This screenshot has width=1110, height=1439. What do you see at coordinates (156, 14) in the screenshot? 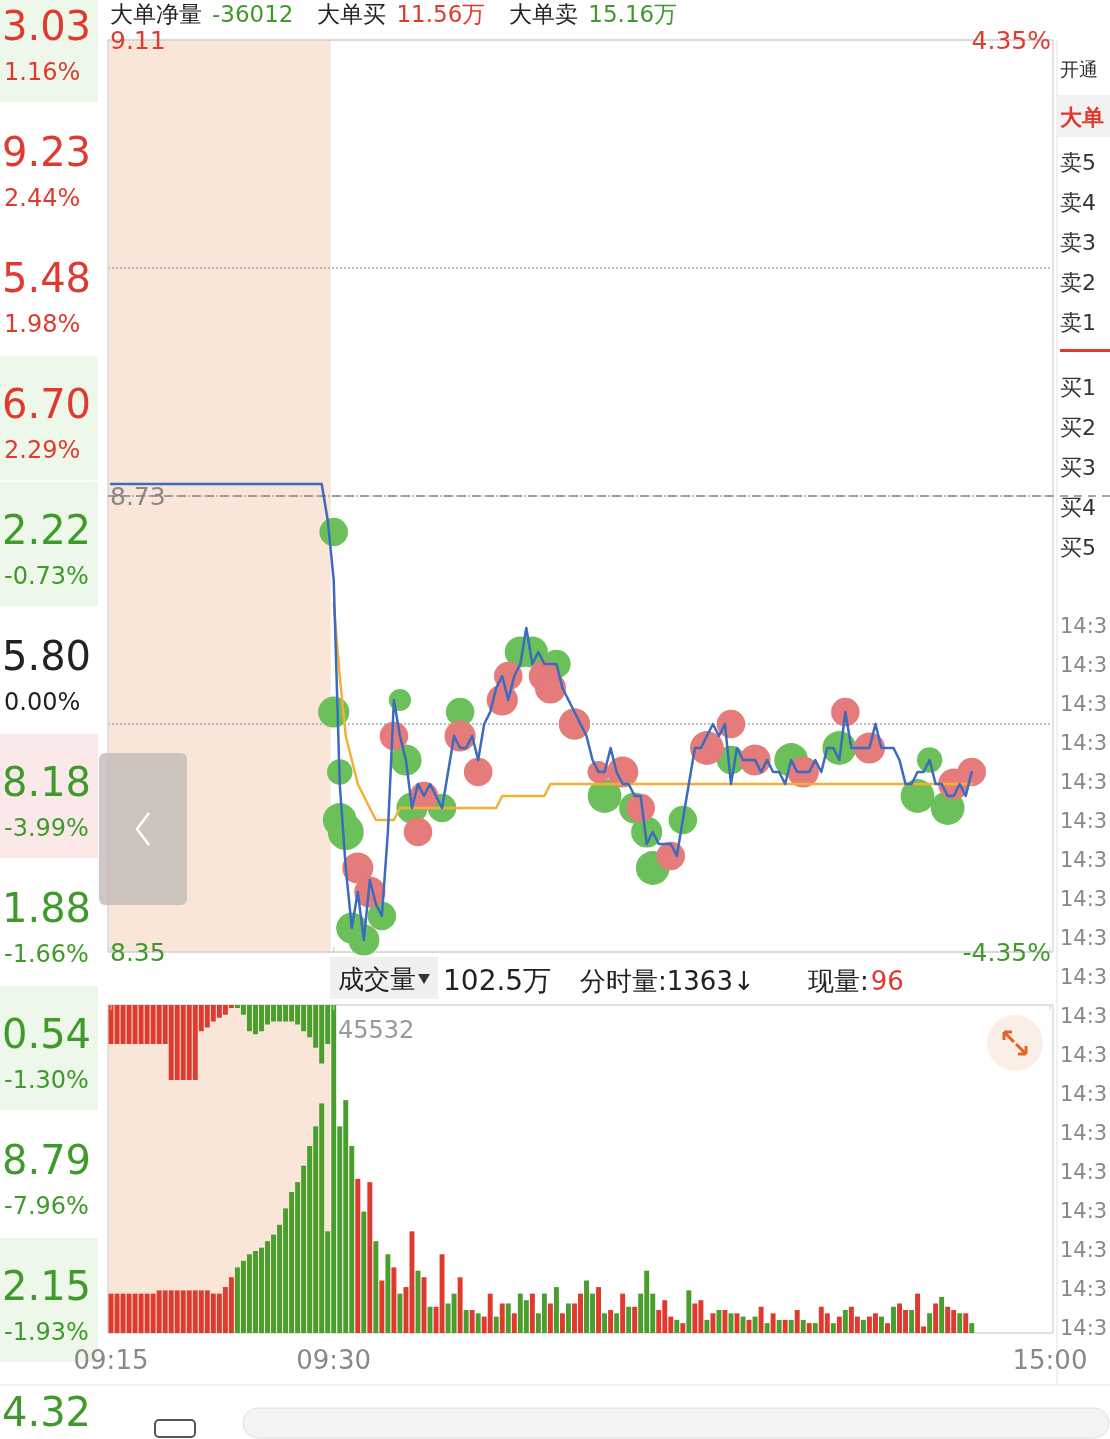
I see `text: 大单净量` at bounding box center [156, 14].